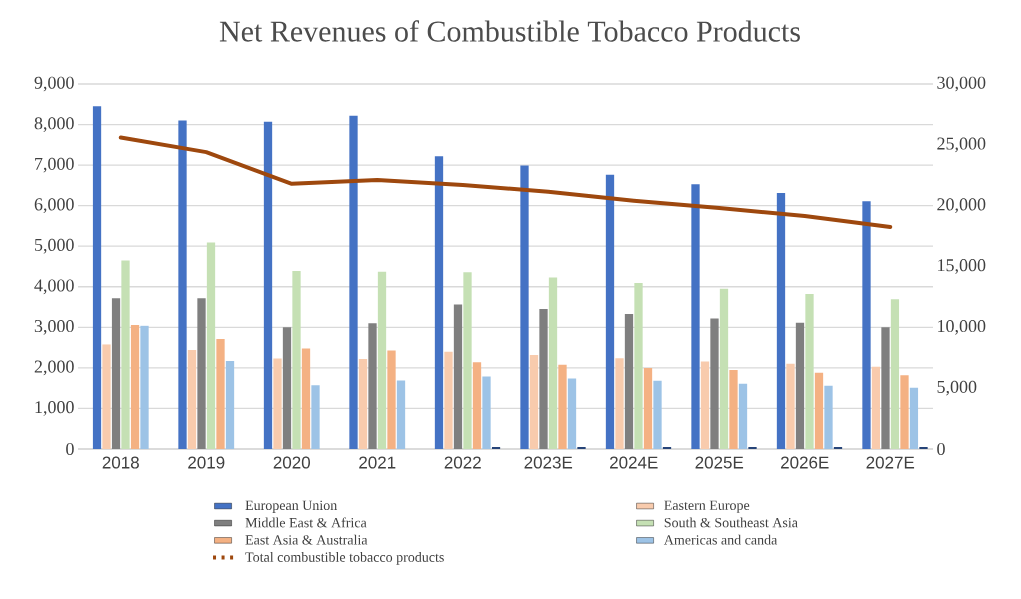 The image size is (1021, 599). I want to click on x-tick-label: 2021, so click(377, 462).